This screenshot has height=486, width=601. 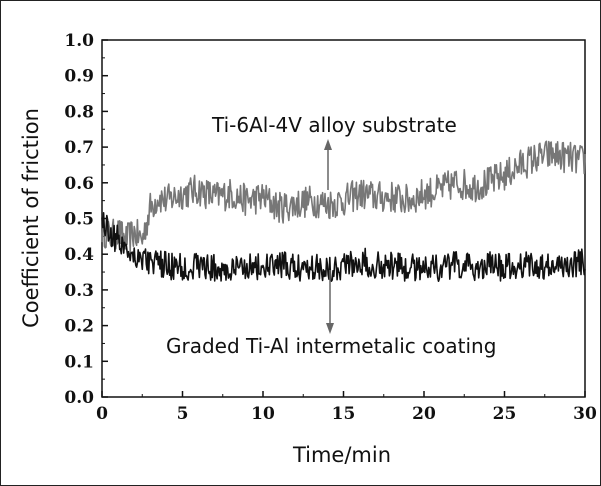 What do you see at coordinates (79, 41) in the screenshot?
I see `y-tick-label: 1.0` at bounding box center [79, 41].